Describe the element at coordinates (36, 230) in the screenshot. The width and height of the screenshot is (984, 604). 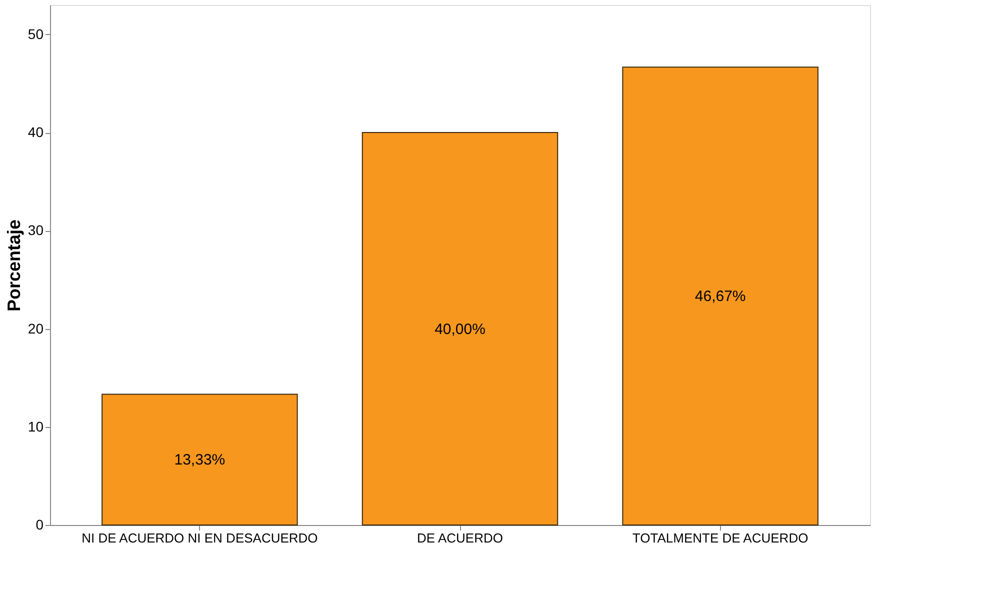
I see `y-tick-label: 30` at that location.